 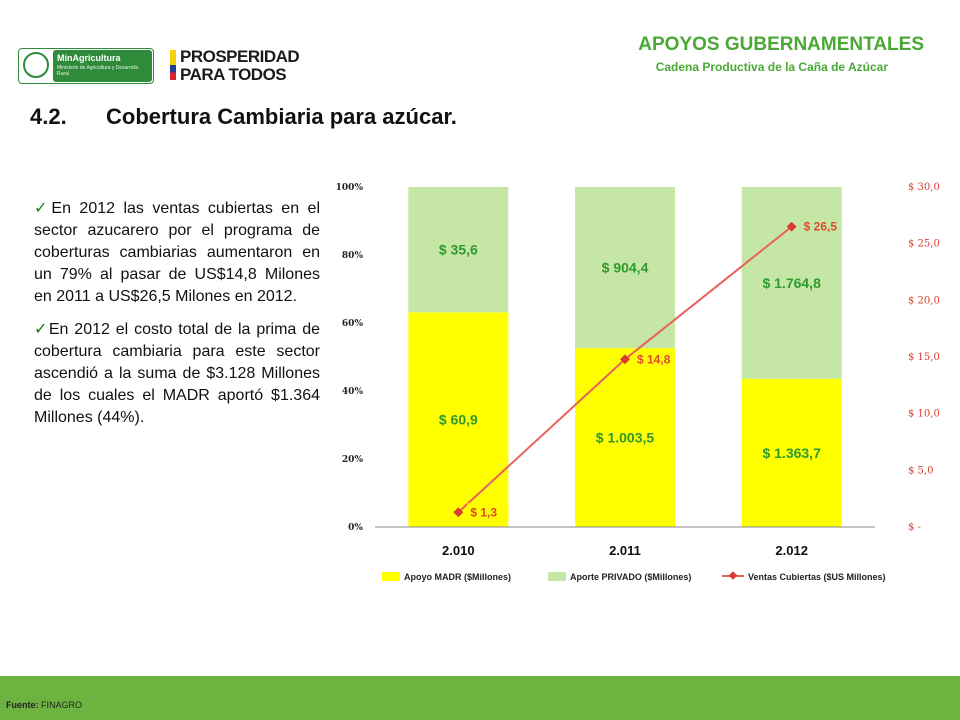 I want to click on bar-value-label: $ 1.003,5, so click(x=625, y=438).